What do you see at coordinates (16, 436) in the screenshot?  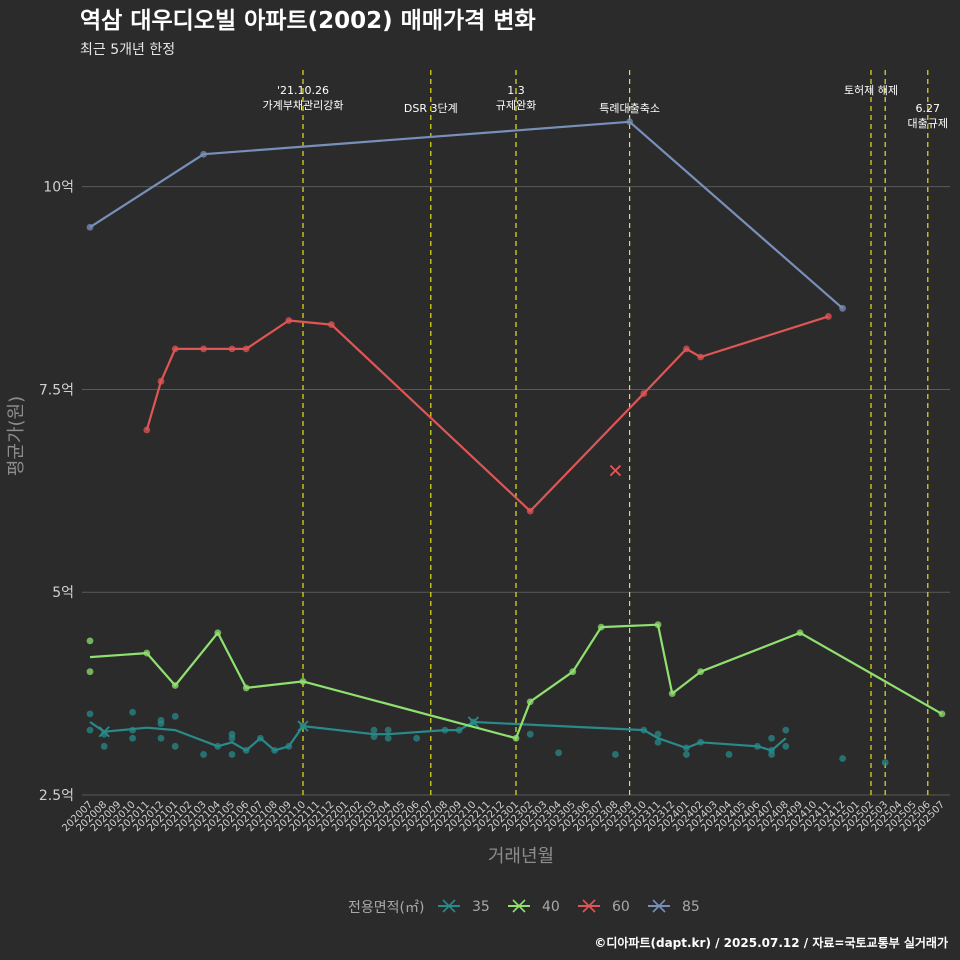 I see `y-axis-title: 평균가(원)` at bounding box center [16, 436].